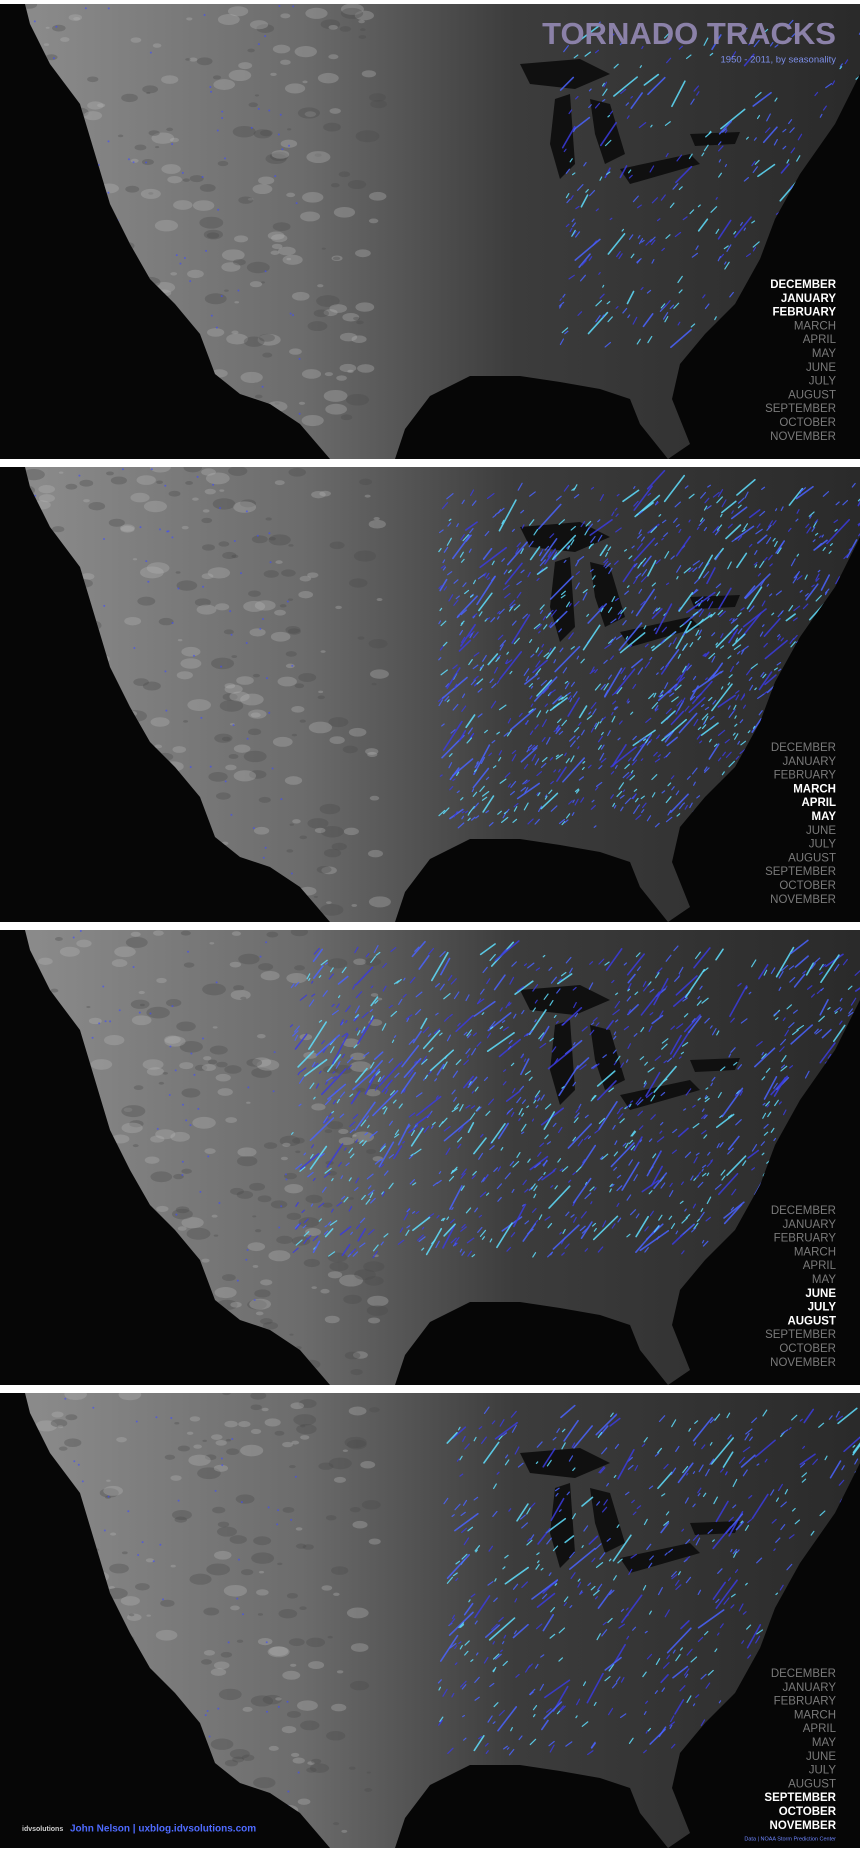 This screenshot has height=1855, width=860. What do you see at coordinates (807, 1349) in the screenshot?
I see `month-label: OCTOBER` at bounding box center [807, 1349].